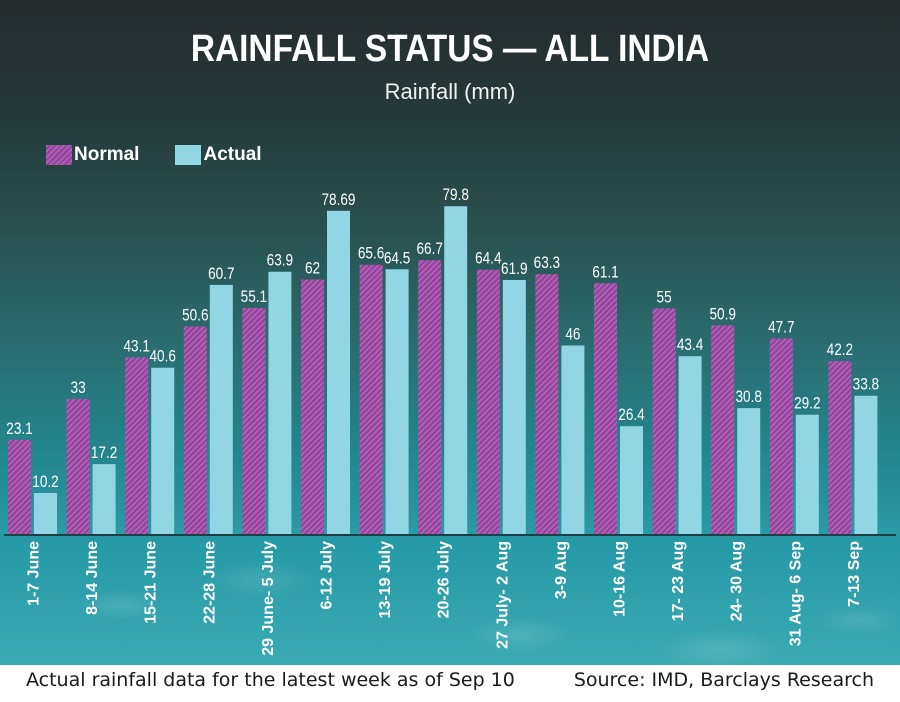 The height and width of the screenshot is (702, 900). Describe the element at coordinates (232, 154) in the screenshot. I see `legend-label-actual: Actual` at that location.